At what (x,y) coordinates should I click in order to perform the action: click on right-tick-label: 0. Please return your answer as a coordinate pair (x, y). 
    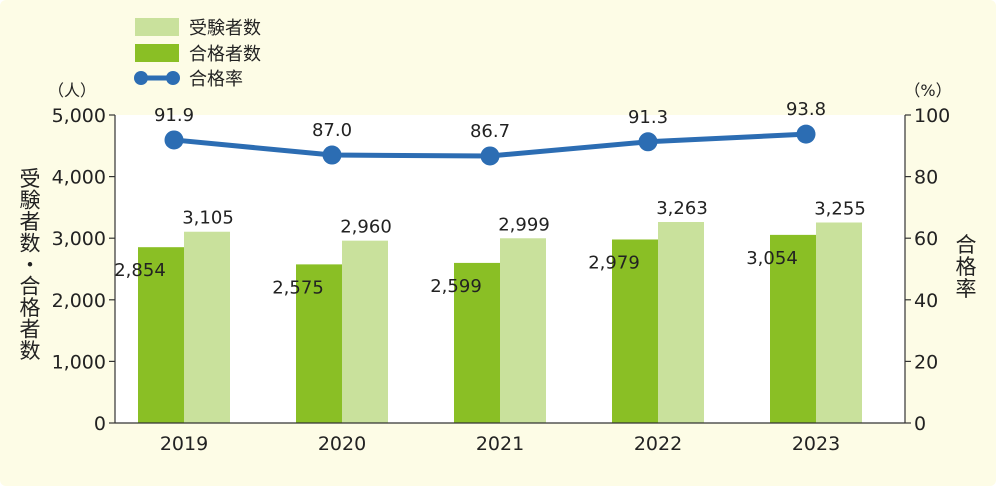
    Looking at the image, I should click on (920, 424).